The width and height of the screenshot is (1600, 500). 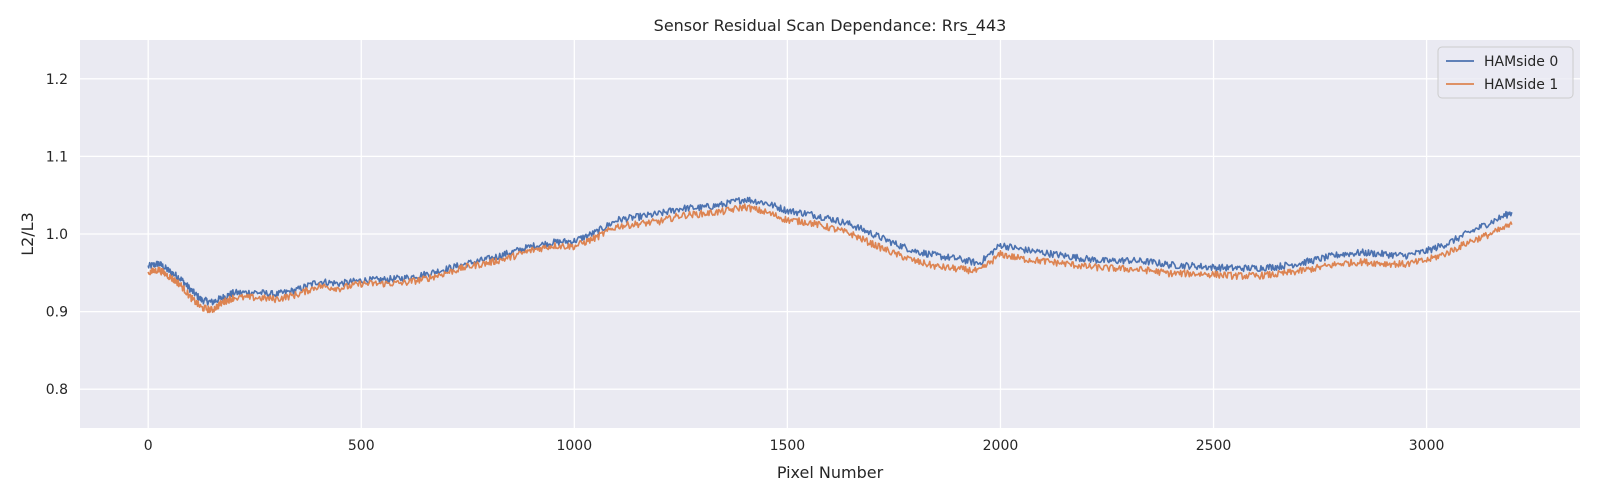 I want to click on y-tick-label: 0.9, so click(x=57, y=313).